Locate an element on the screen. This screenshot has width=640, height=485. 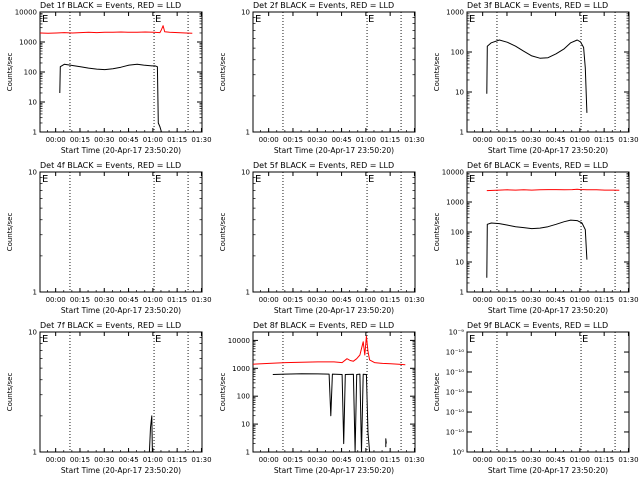
series-line-events_tail is located at coordinates (386, 443).